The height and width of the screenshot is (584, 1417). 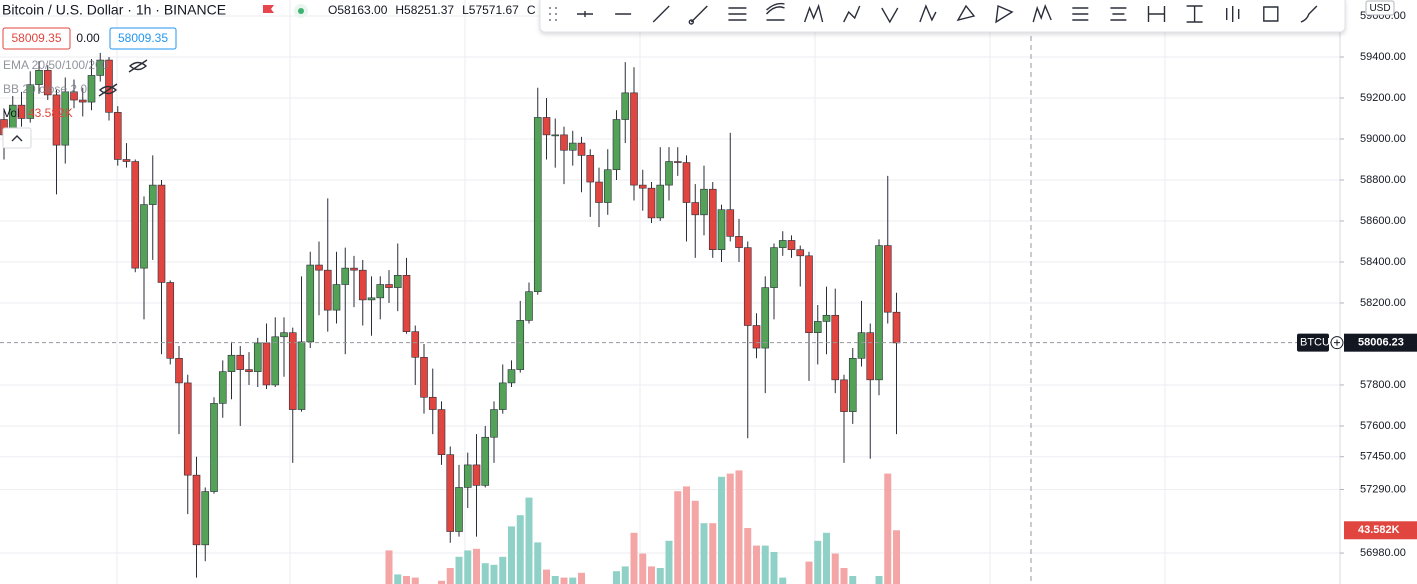 What do you see at coordinates (424, 10) in the screenshot?
I see `ohlc-value: H58251.37` at bounding box center [424, 10].